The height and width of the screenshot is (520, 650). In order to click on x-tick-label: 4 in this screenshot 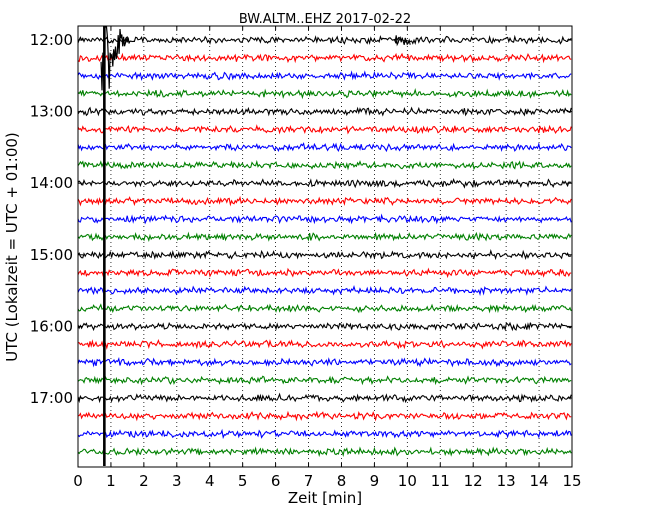, I will do `click(210, 481)`.